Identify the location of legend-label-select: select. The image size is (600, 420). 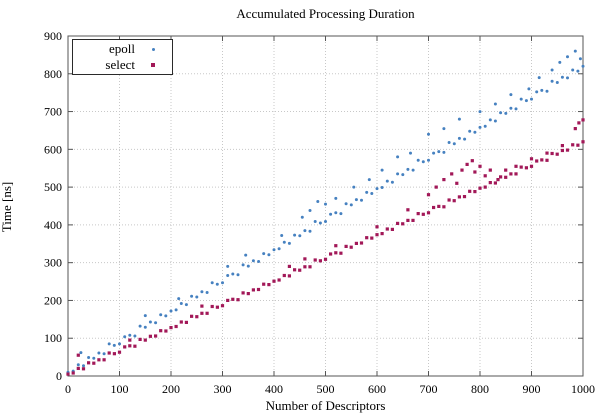
(120, 64).